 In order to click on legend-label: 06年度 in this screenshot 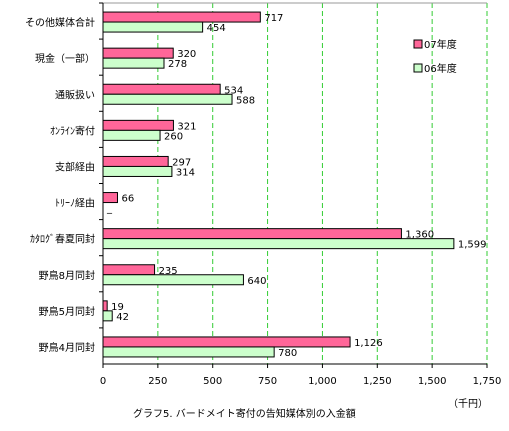, I will do `click(440, 68)`.